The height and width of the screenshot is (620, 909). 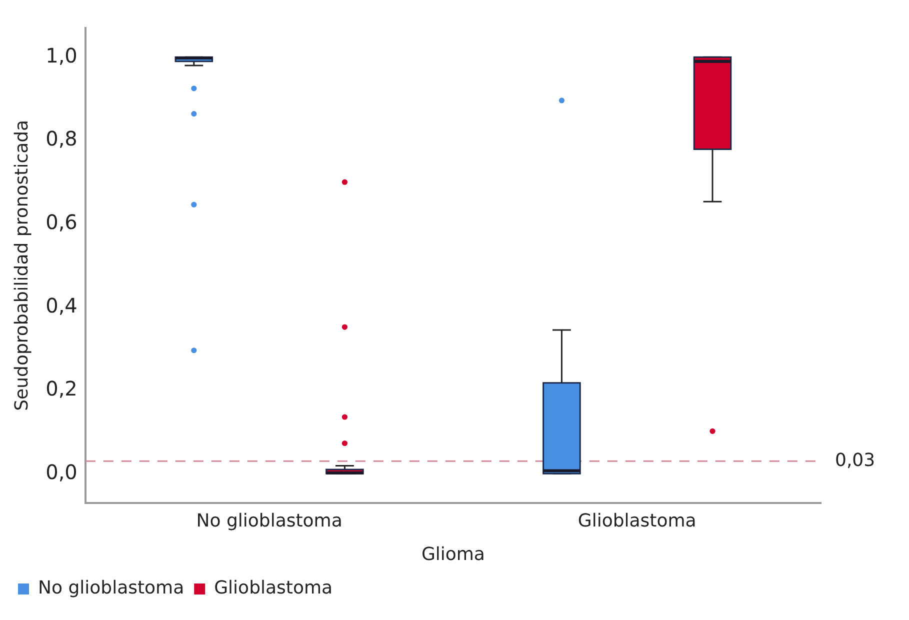 I want to click on legend-label: Glioblastoma, so click(x=273, y=588).